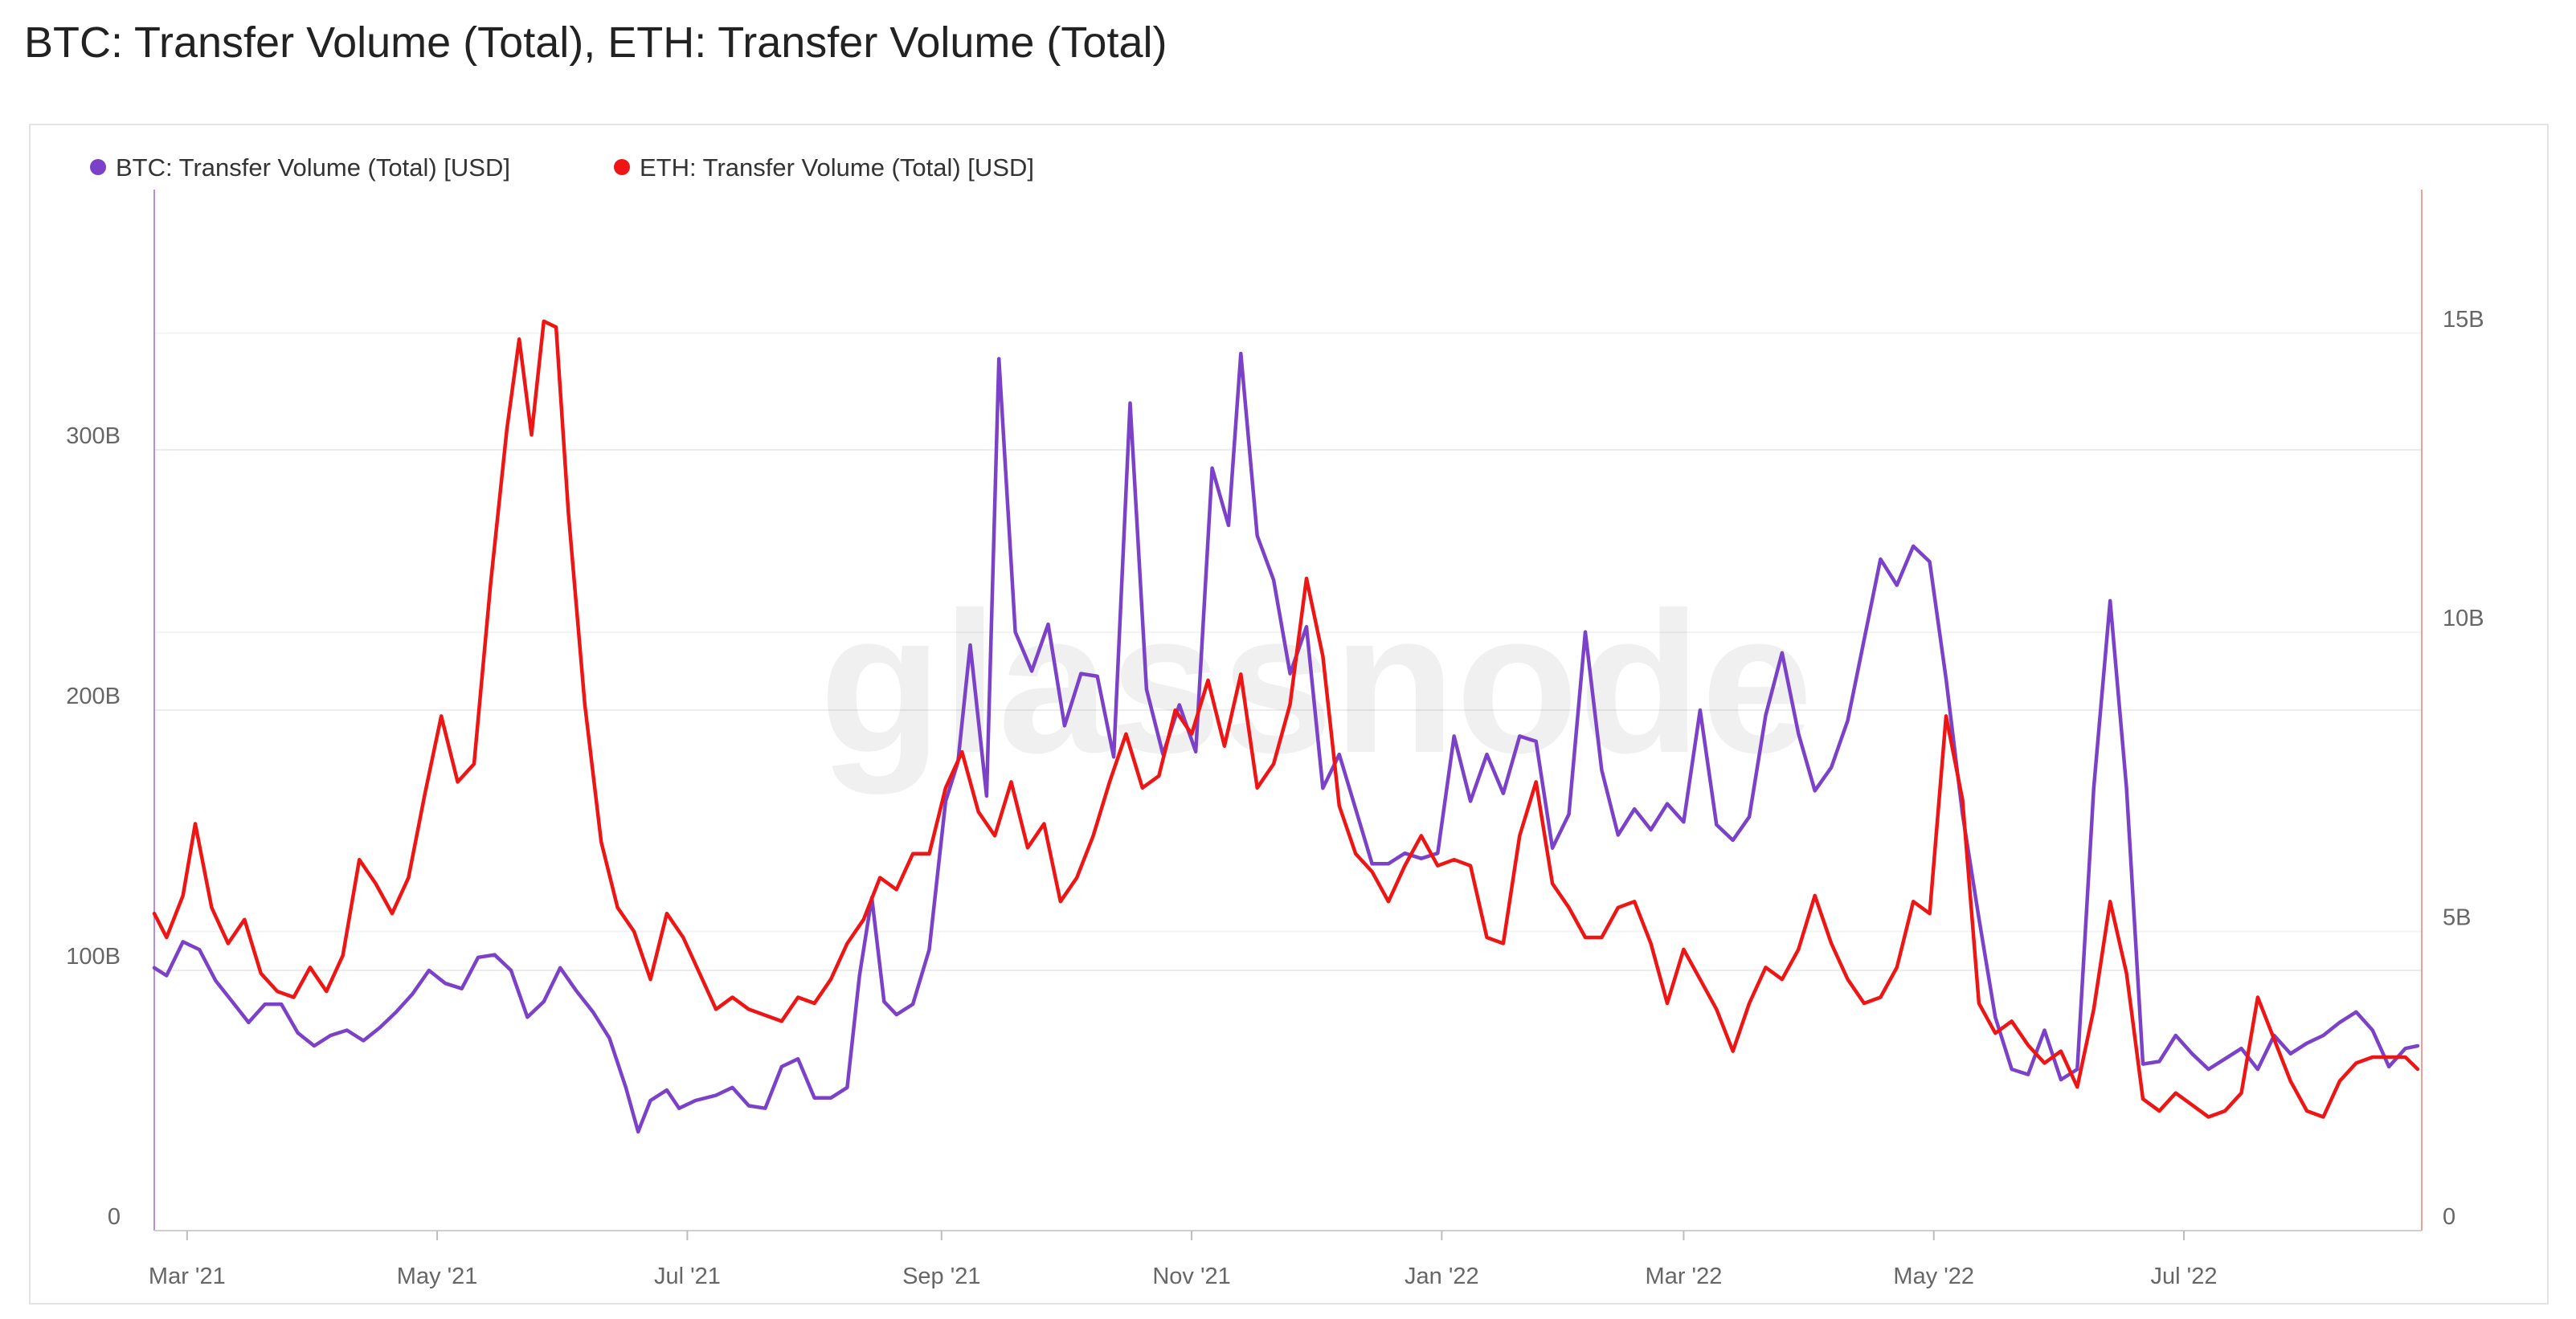  Describe the element at coordinates (1191, 1277) in the screenshot. I see `x-tick-label: Nov '21` at that location.